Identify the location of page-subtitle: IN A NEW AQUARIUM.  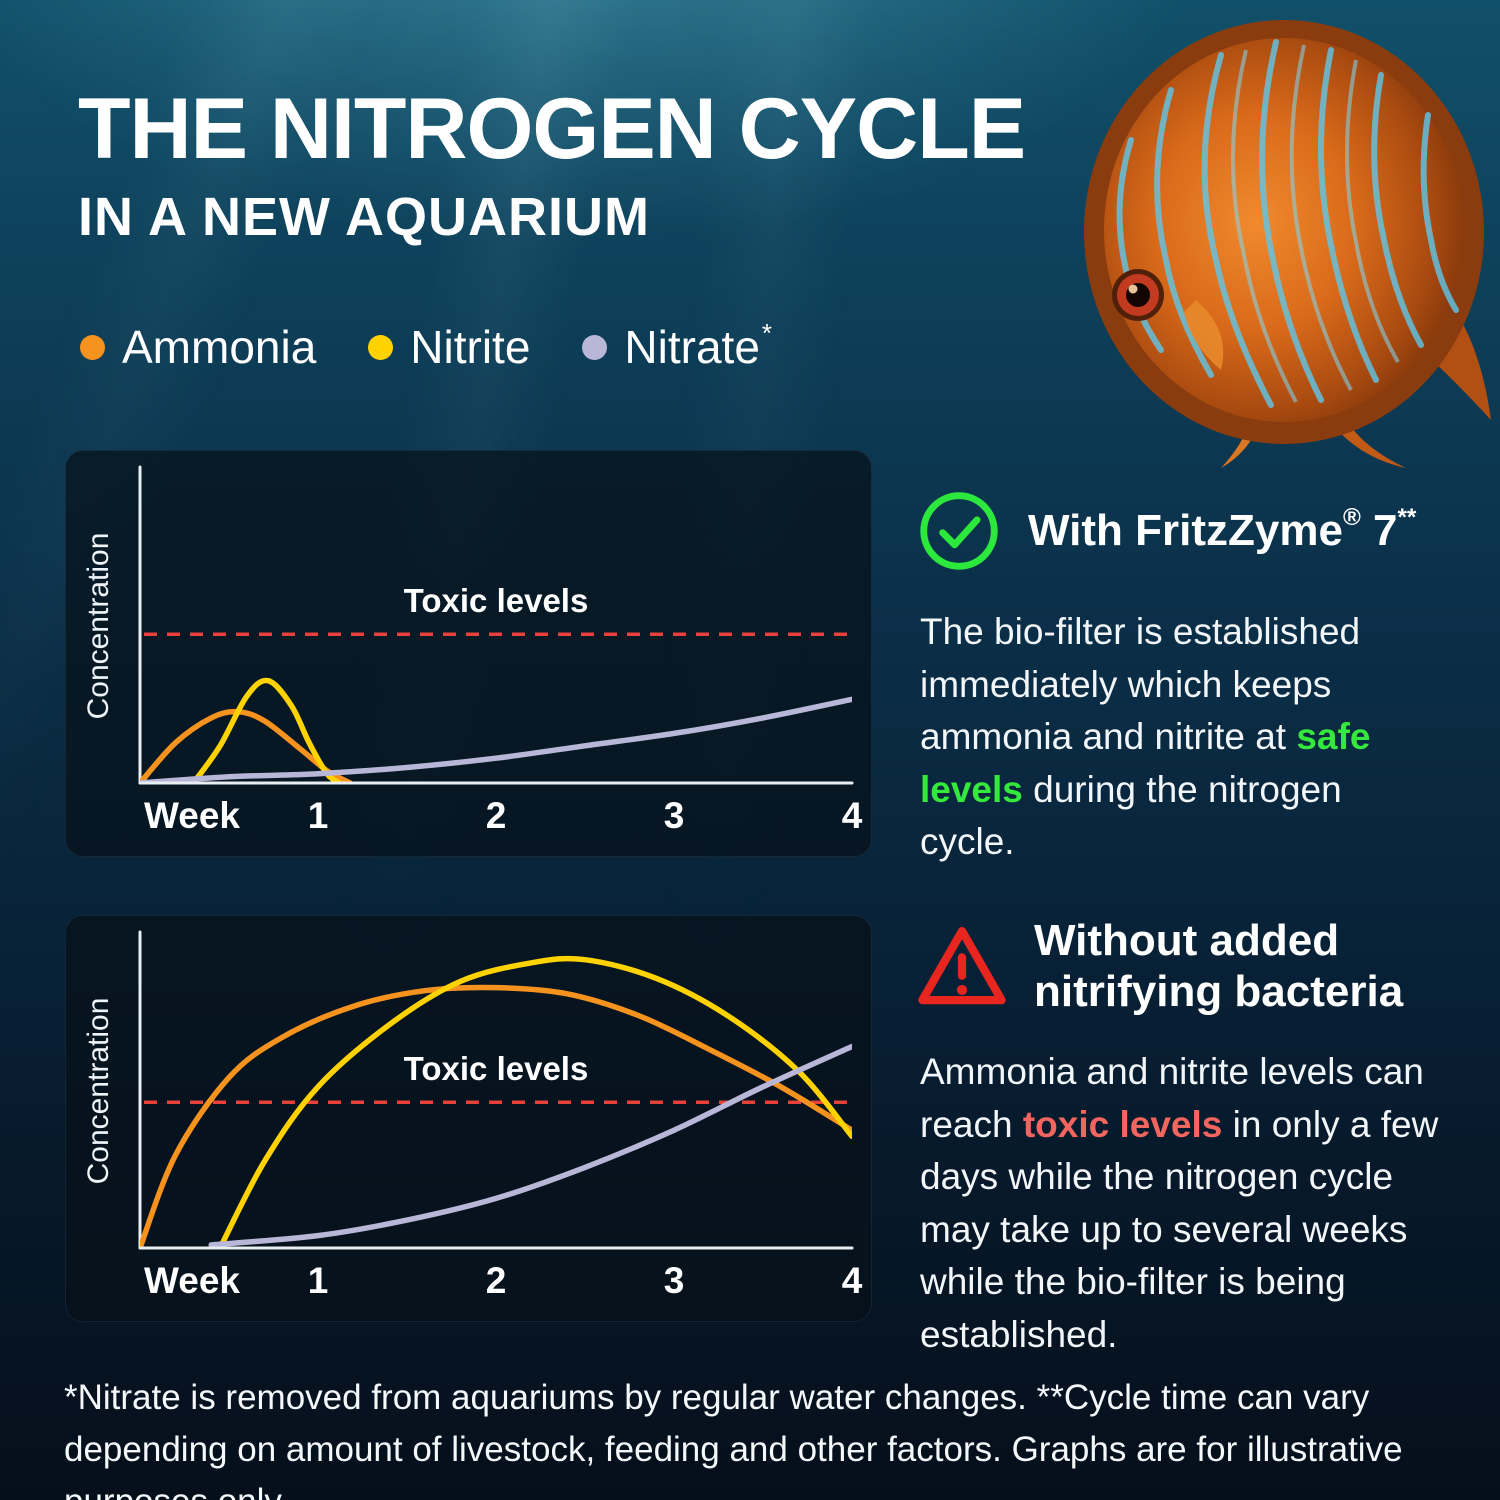
(364, 216).